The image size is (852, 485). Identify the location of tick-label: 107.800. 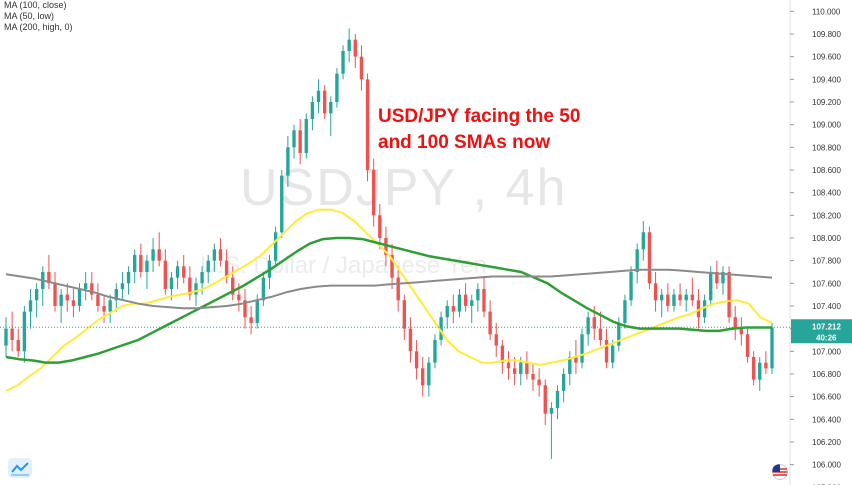
(826, 261).